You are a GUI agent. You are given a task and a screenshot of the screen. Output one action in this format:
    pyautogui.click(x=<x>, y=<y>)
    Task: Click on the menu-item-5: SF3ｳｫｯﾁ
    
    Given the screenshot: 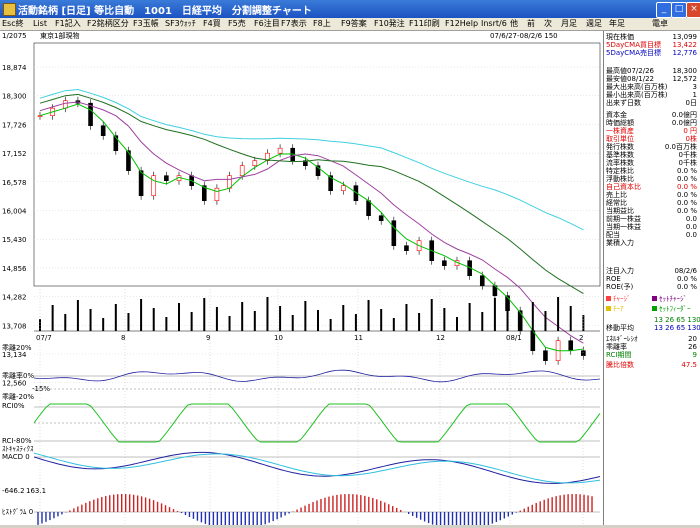 What is the action you would take?
    pyautogui.click(x=180, y=23)
    